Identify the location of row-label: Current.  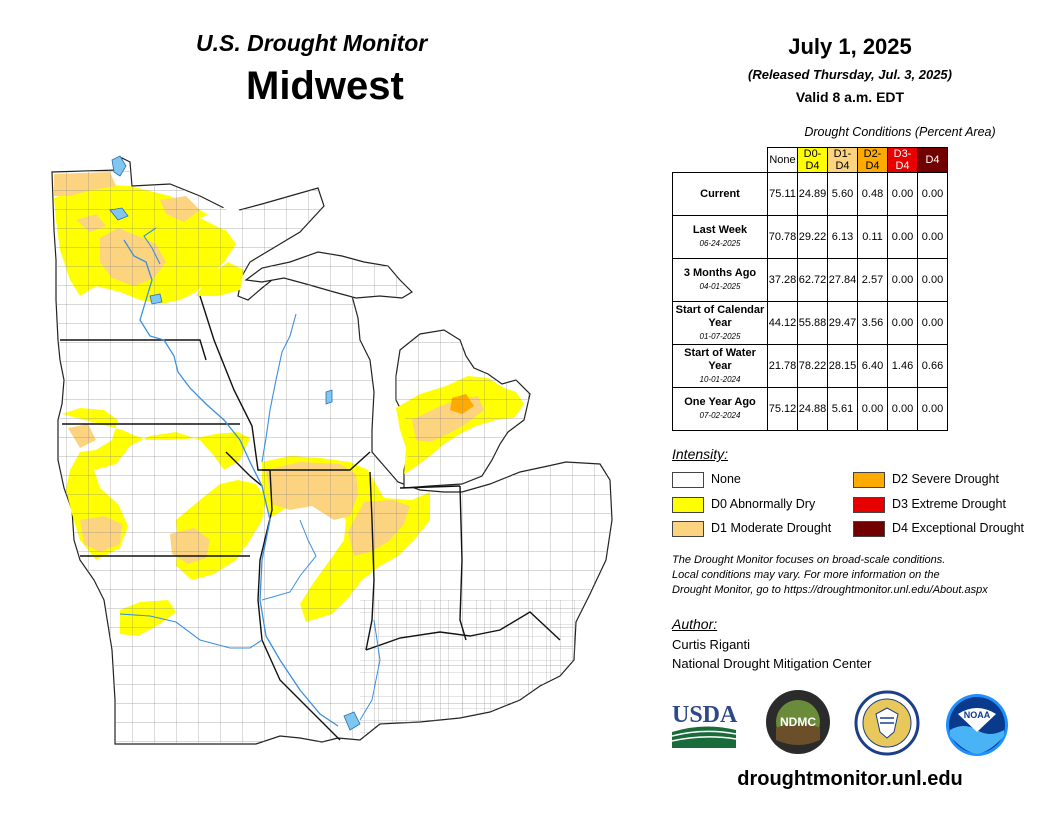
(720, 194).